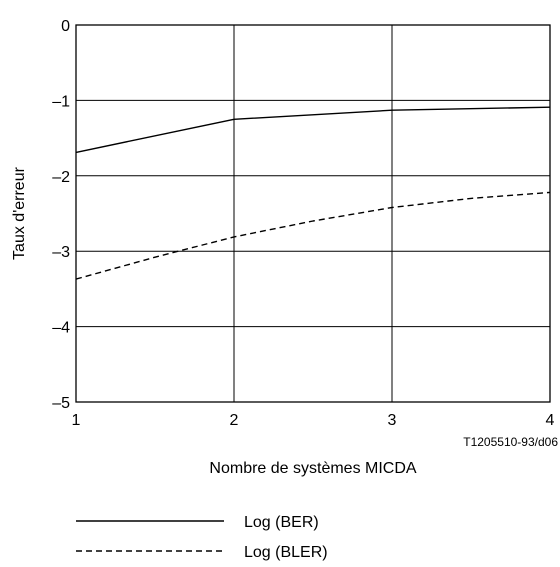  I want to click on legend: Log (BER) Log (BLER), so click(202, 537).